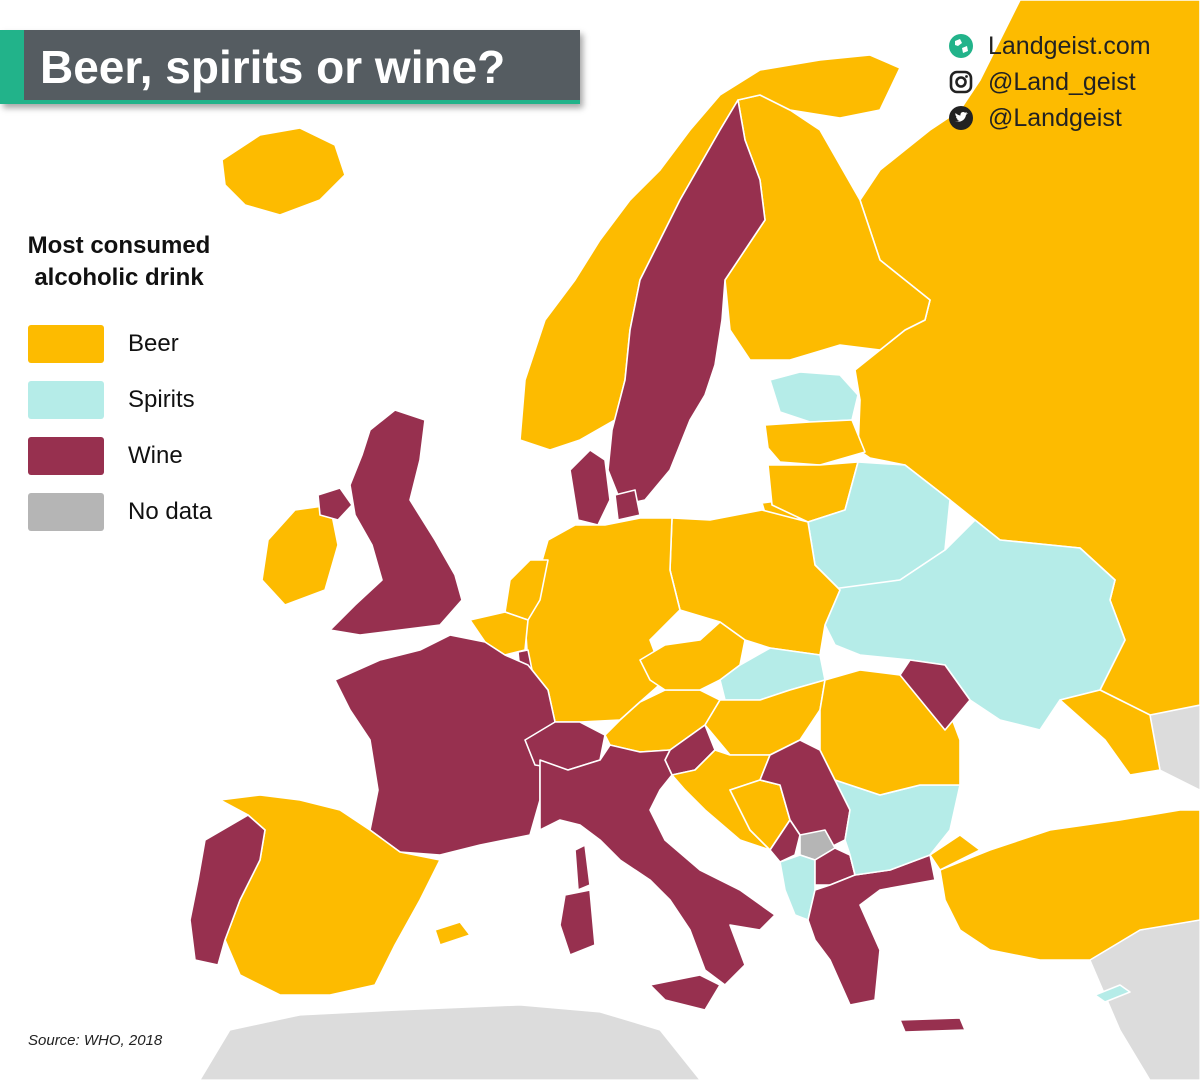 This screenshot has width=1200, height=1080. What do you see at coordinates (627, 505) in the screenshot?
I see `denmark-islands` at bounding box center [627, 505].